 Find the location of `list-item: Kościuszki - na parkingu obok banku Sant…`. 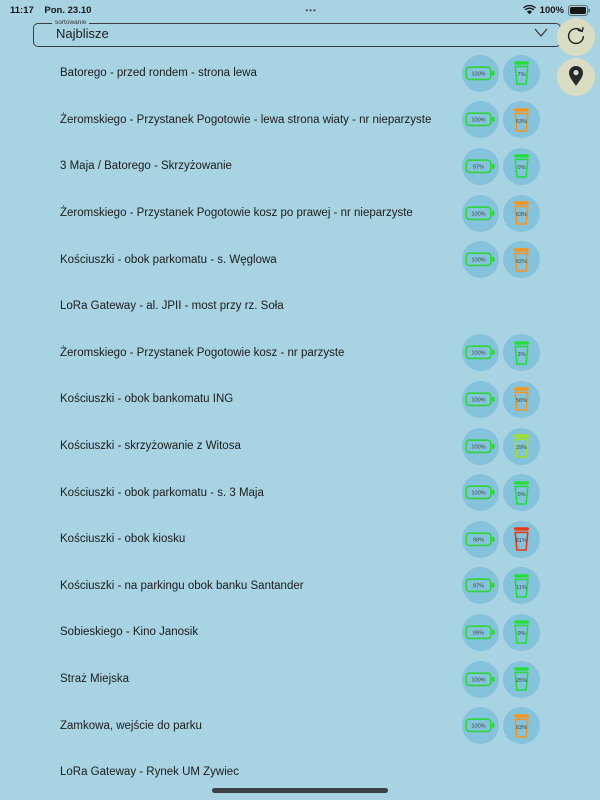

list-item: Kościuszki - na parkingu obok banku Sant… is located at coordinates (300, 586).